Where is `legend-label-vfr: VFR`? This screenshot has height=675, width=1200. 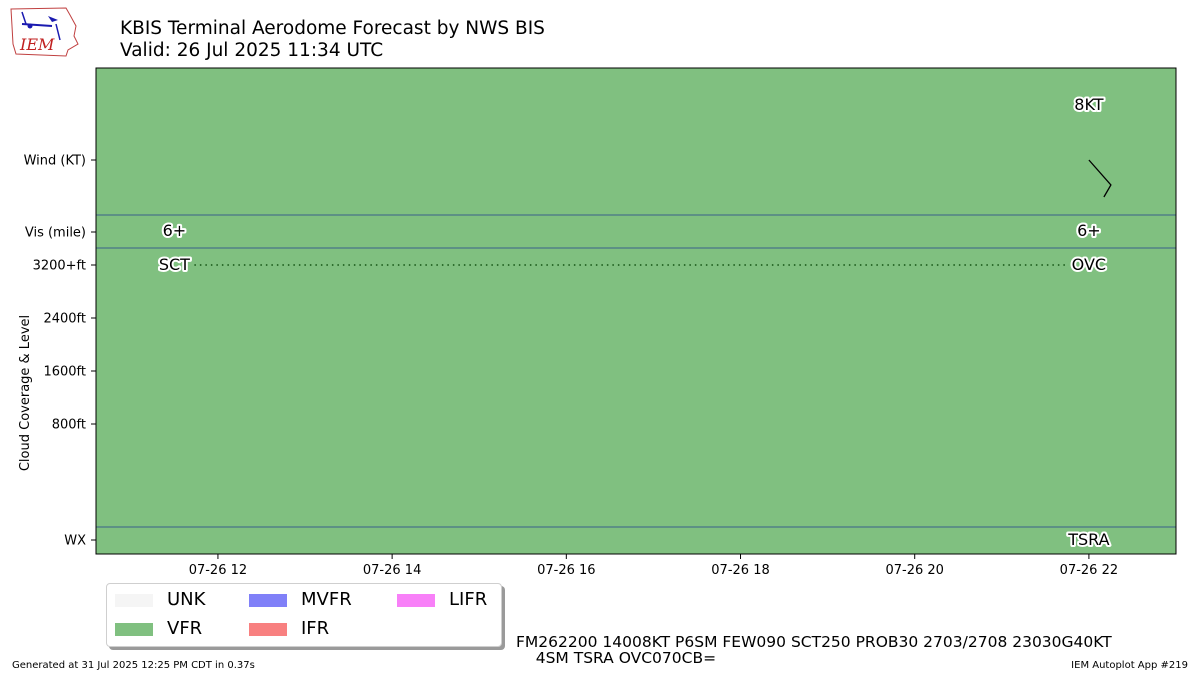
legend-label-vfr: VFR is located at coordinates (185, 628).